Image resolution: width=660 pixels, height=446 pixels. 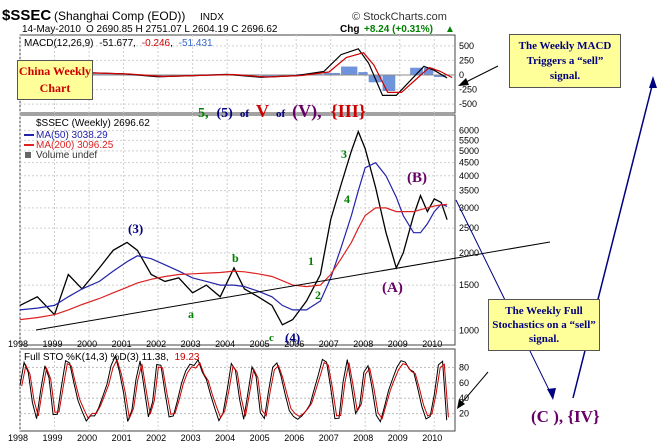 What do you see at coordinates (186, 357) in the screenshot?
I see `sto-v2: 19.23` at bounding box center [186, 357].